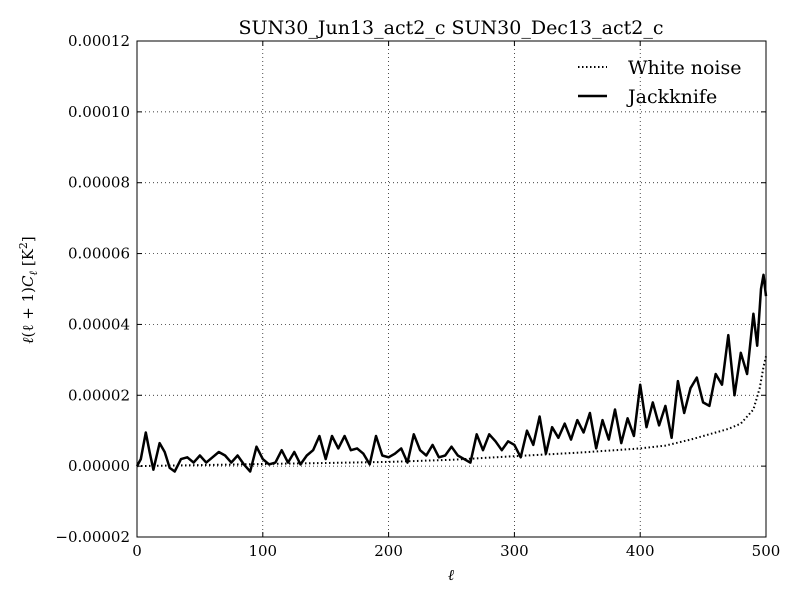 Image resolution: width=800 pixels, height=604 pixels. What do you see at coordinates (99, 466) in the screenshot?
I see `y-tick-label: 0.00000` at bounding box center [99, 466].